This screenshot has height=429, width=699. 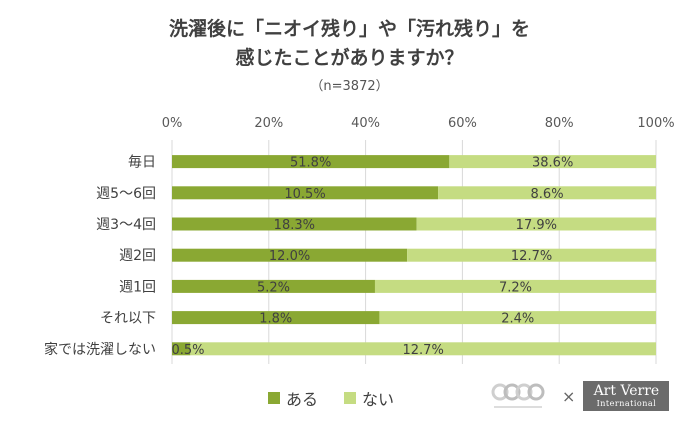 I want to click on x-tick-label: 100%, so click(x=655, y=123).